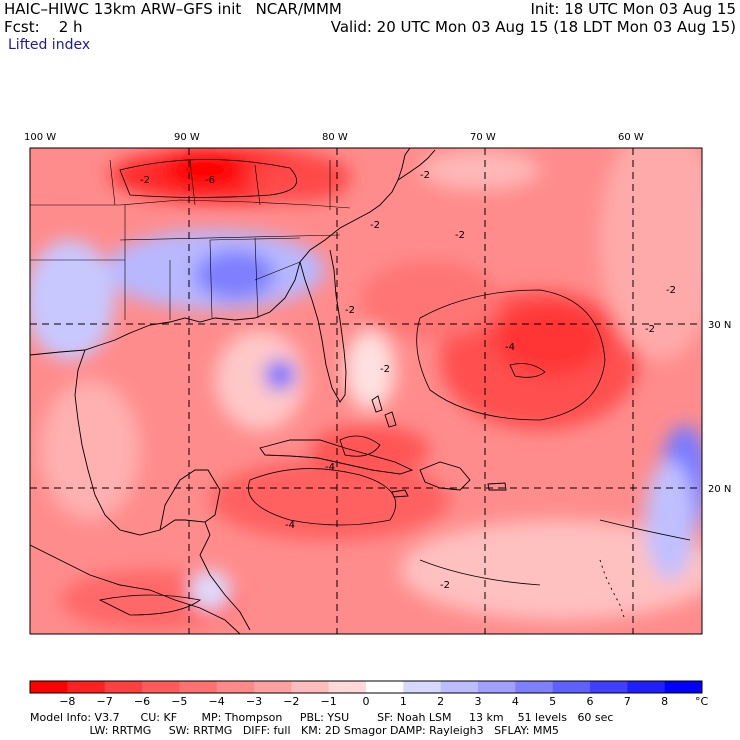 The image size is (740, 740). I want to click on lon-label: 80 W, so click(335, 137).